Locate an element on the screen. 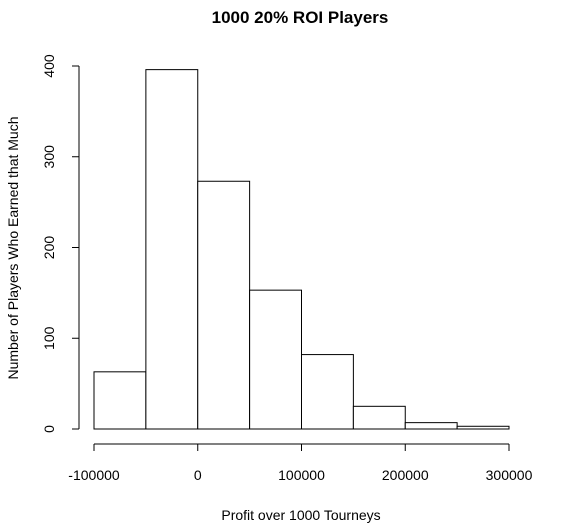  x-tick-label: 100000 is located at coordinates (301, 475).